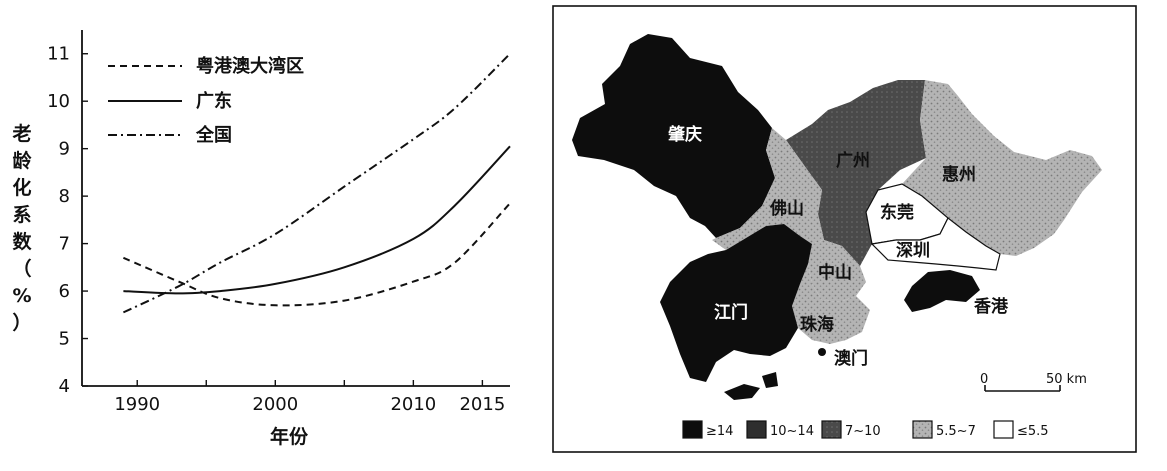  I want to click on y-tick-label: 11, so click(58, 54).